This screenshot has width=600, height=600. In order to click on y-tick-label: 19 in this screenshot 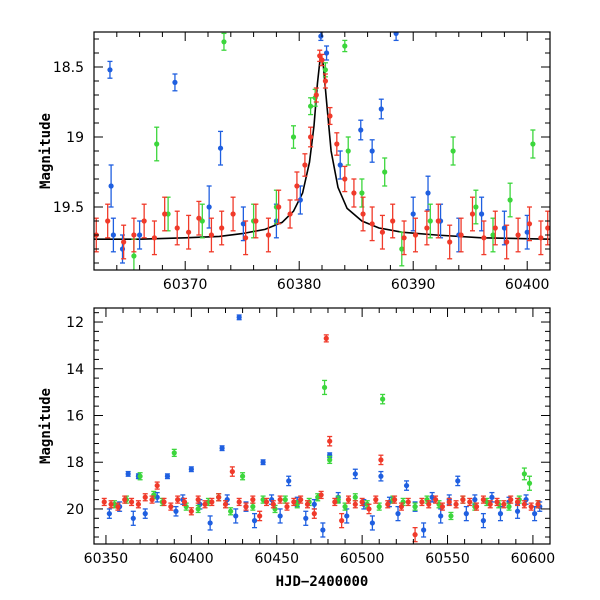, I will do `click(75, 138)`.